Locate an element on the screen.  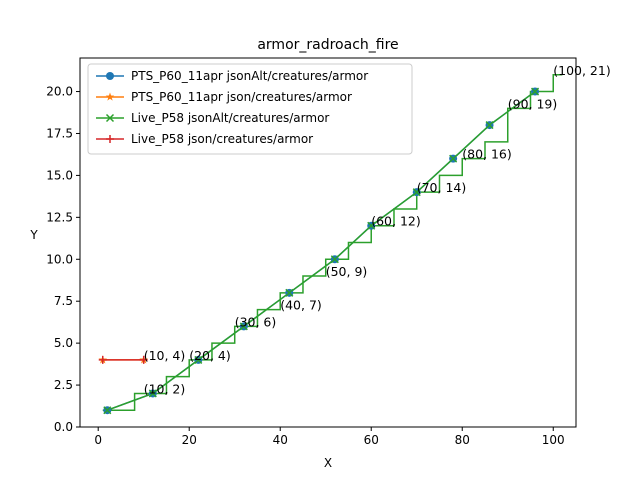
chart-title: armor_radroach_fire is located at coordinates (327, 45).